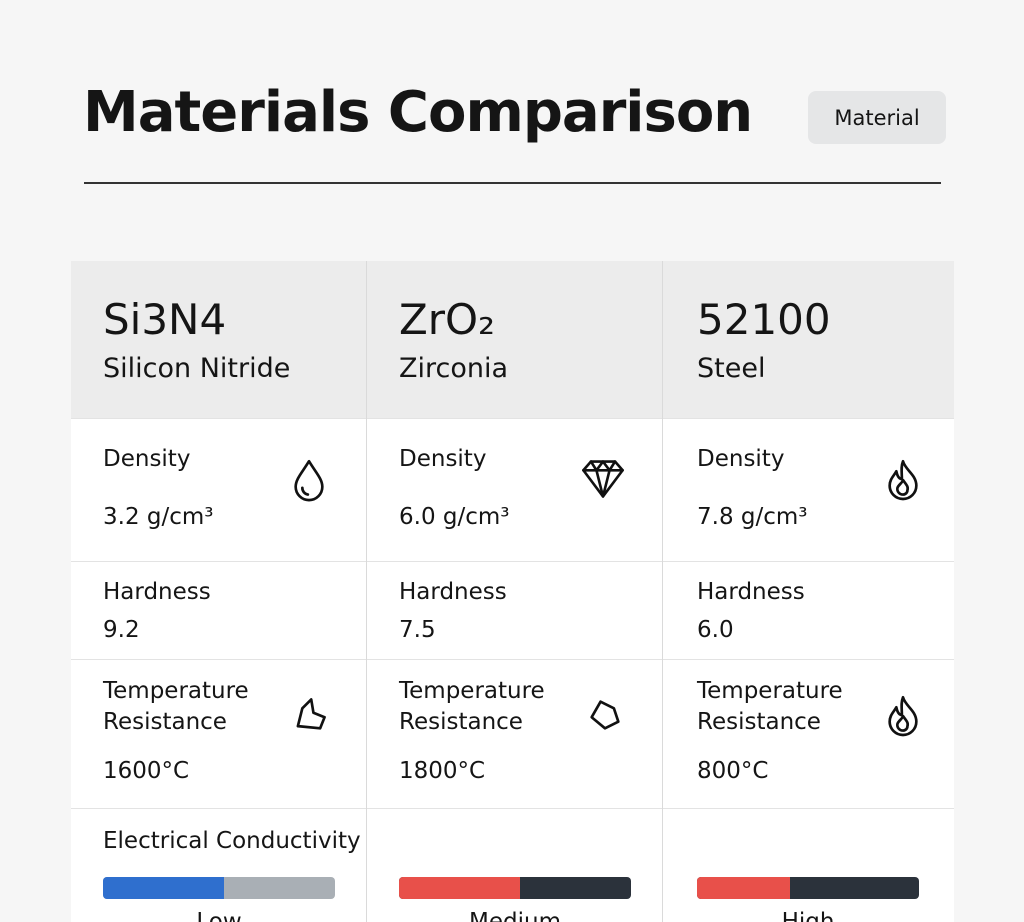  Describe the element at coordinates (447, 319) in the screenshot. I see `material-code: ZrO₂` at that location.